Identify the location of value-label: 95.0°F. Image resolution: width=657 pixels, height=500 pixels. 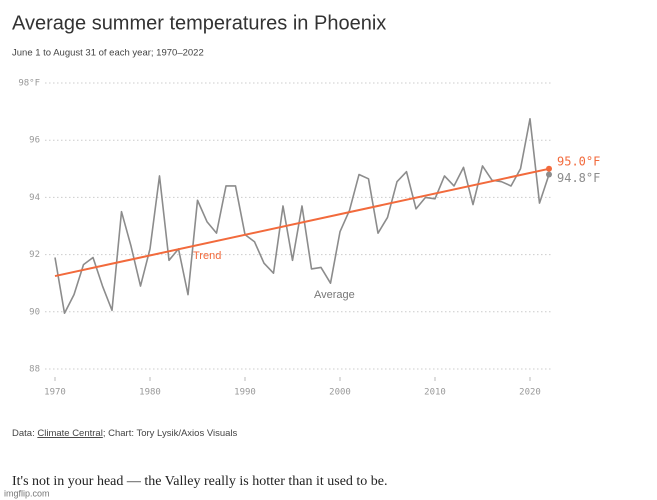
(578, 161).